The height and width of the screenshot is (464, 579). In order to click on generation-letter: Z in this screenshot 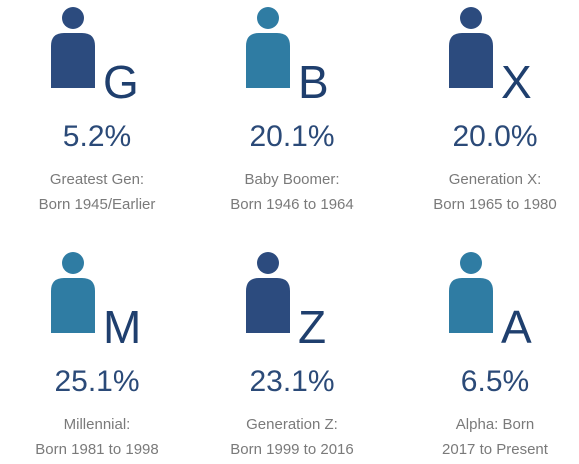, I will do `click(312, 327)`.